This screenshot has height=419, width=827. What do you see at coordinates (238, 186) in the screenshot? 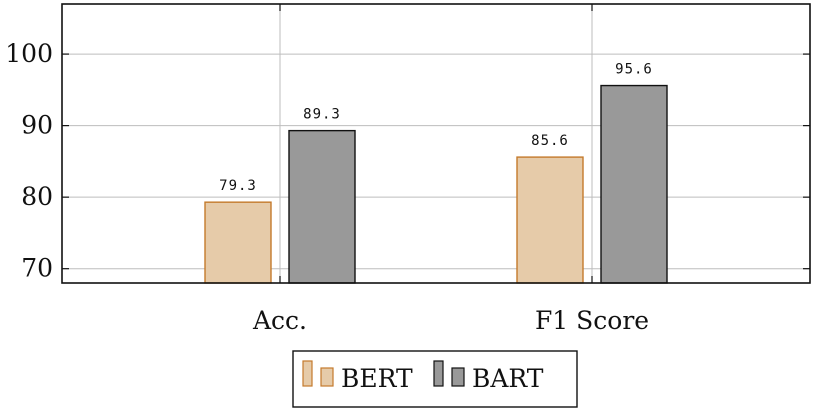
I see `bar-value-label: 79.3` at bounding box center [238, 186].